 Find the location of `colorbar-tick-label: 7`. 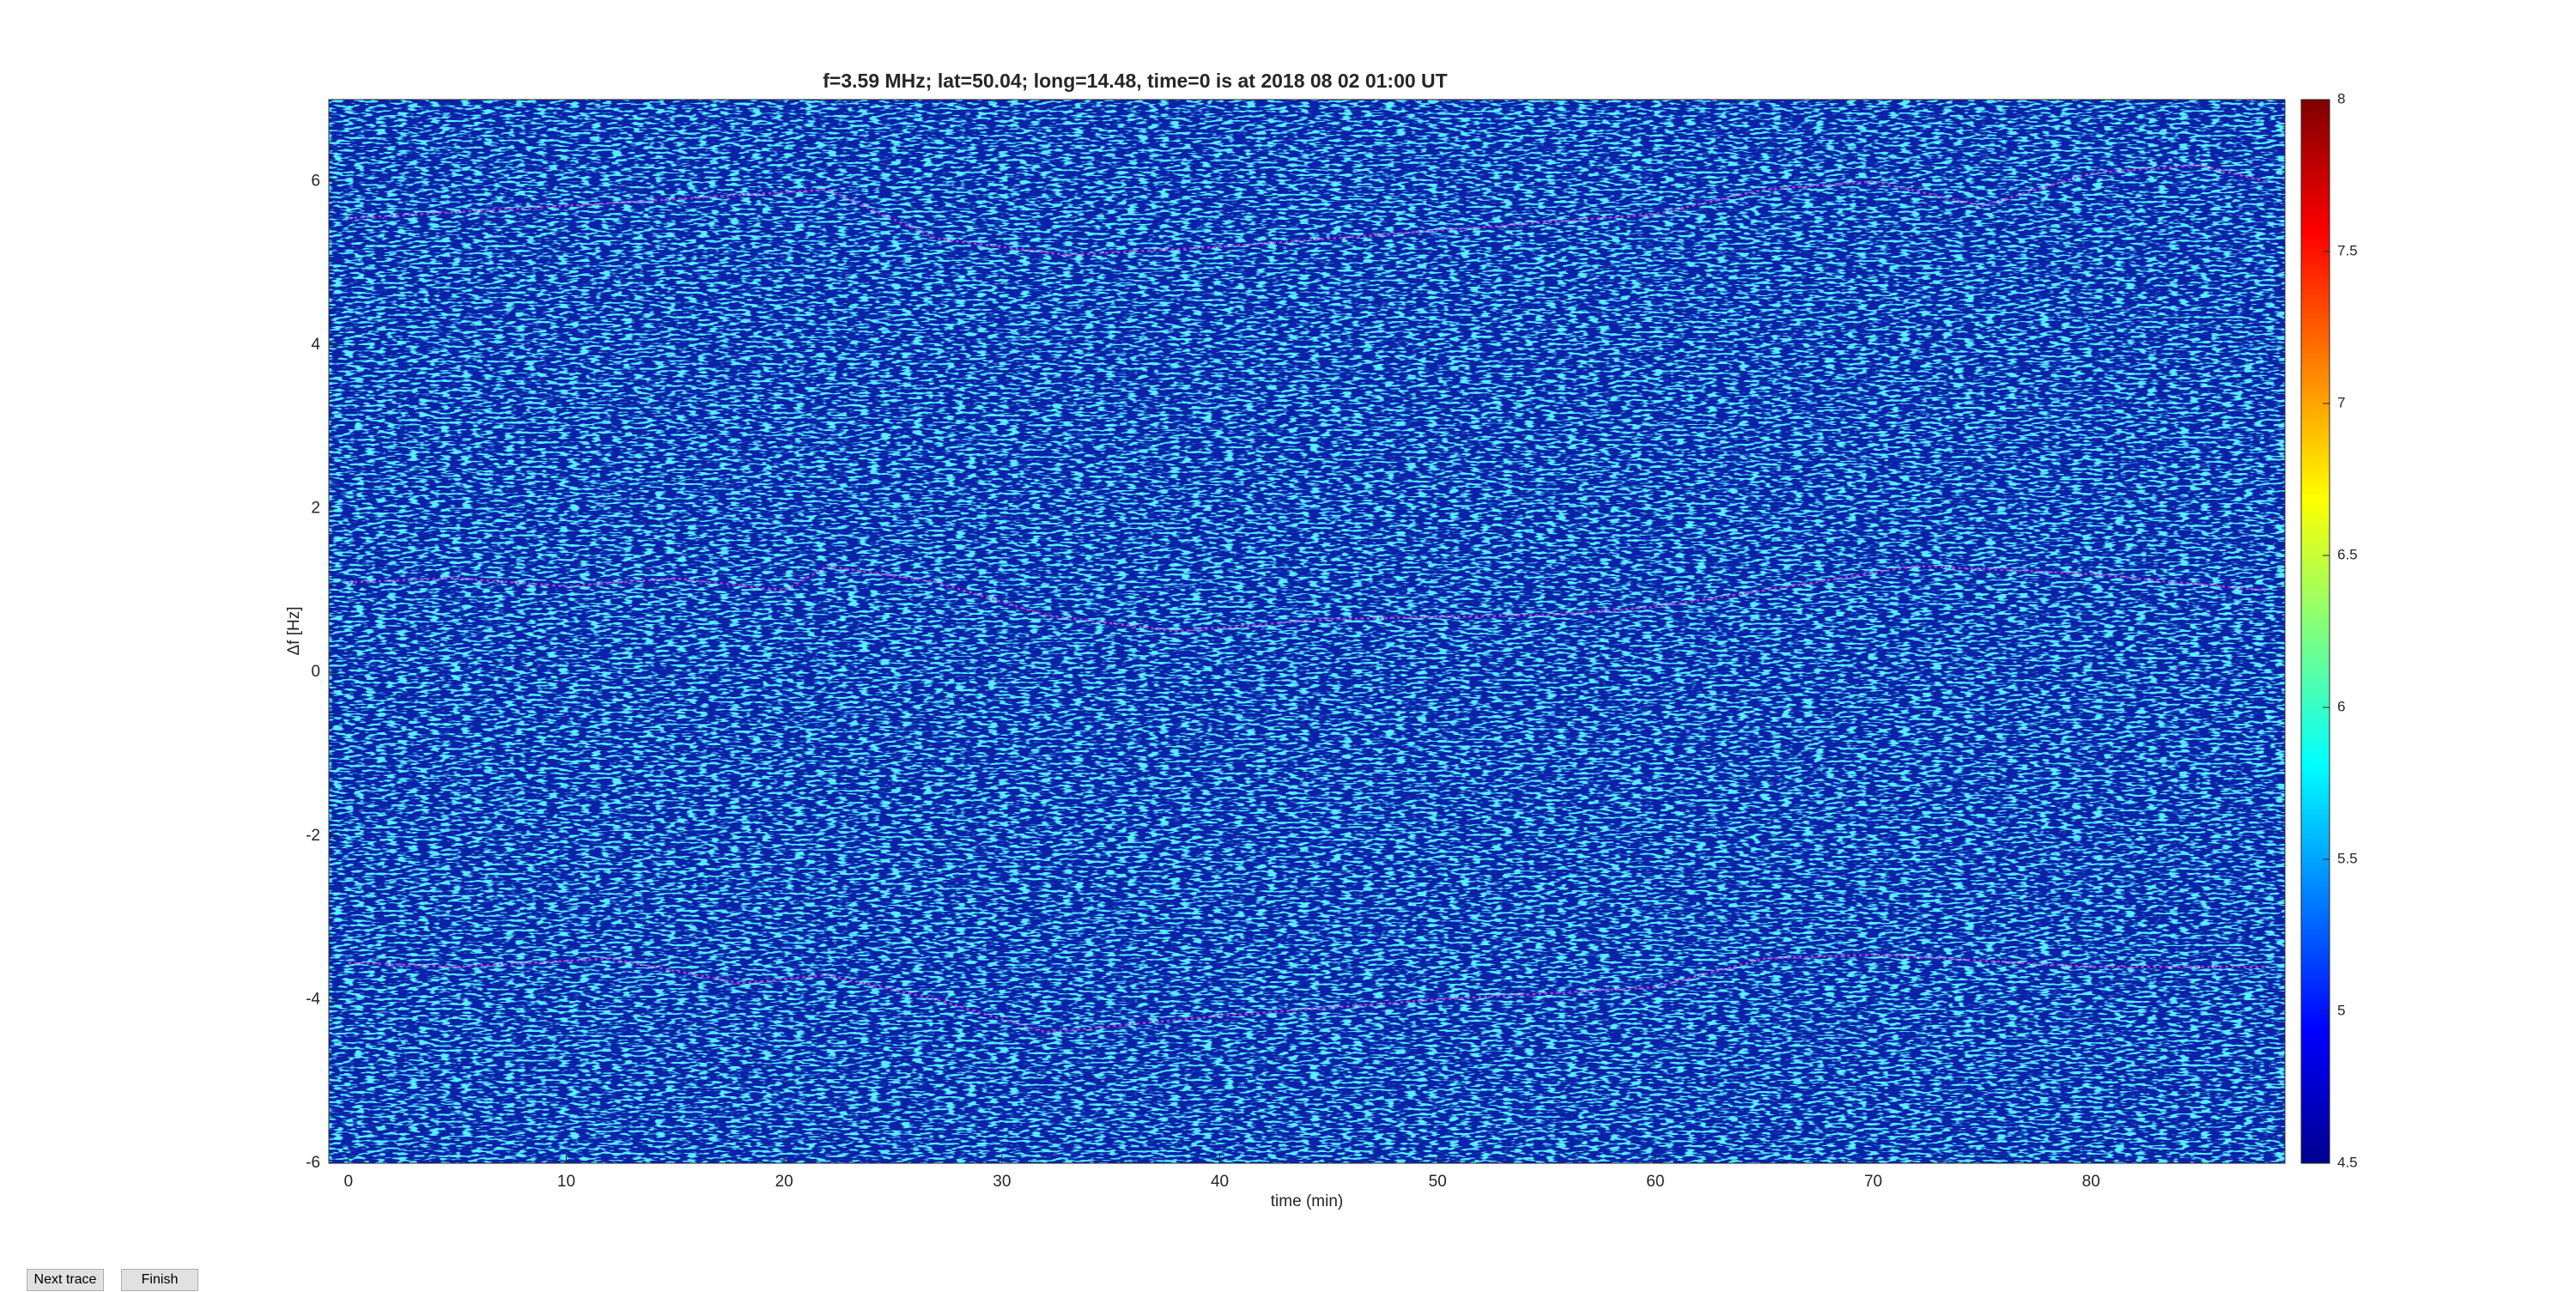

colorbar-tick-label: 7 is located at coordinates (2341, 402).